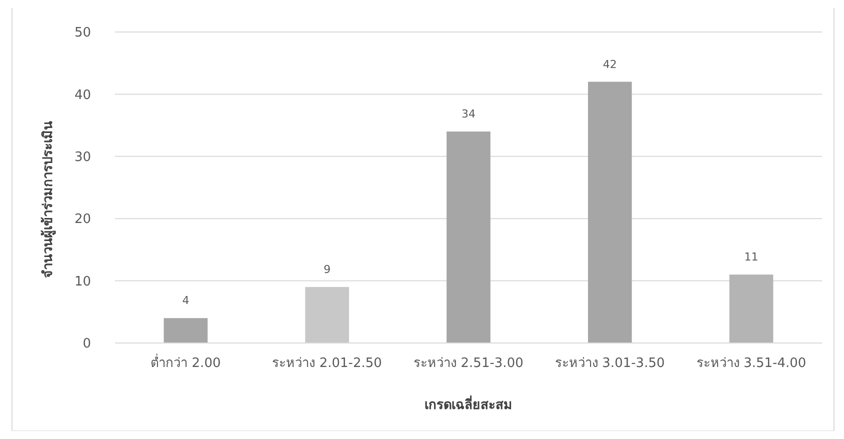  I want to click on x-tick-label: ระหว่าง 2.01-2.50, so click(327, 363).